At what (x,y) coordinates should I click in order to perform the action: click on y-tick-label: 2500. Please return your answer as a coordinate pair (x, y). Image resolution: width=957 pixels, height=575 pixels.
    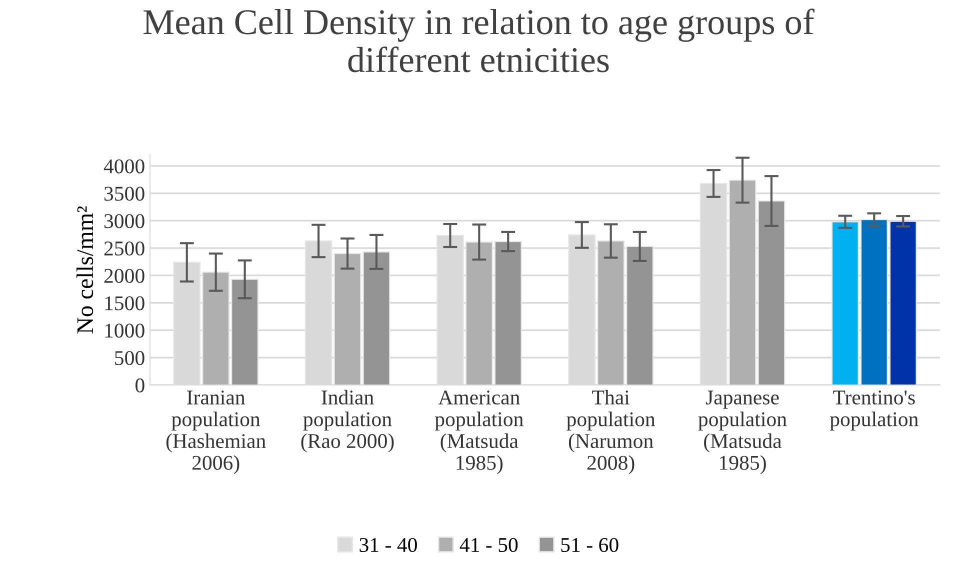
    Looking at the image, I should click on (124, 248).